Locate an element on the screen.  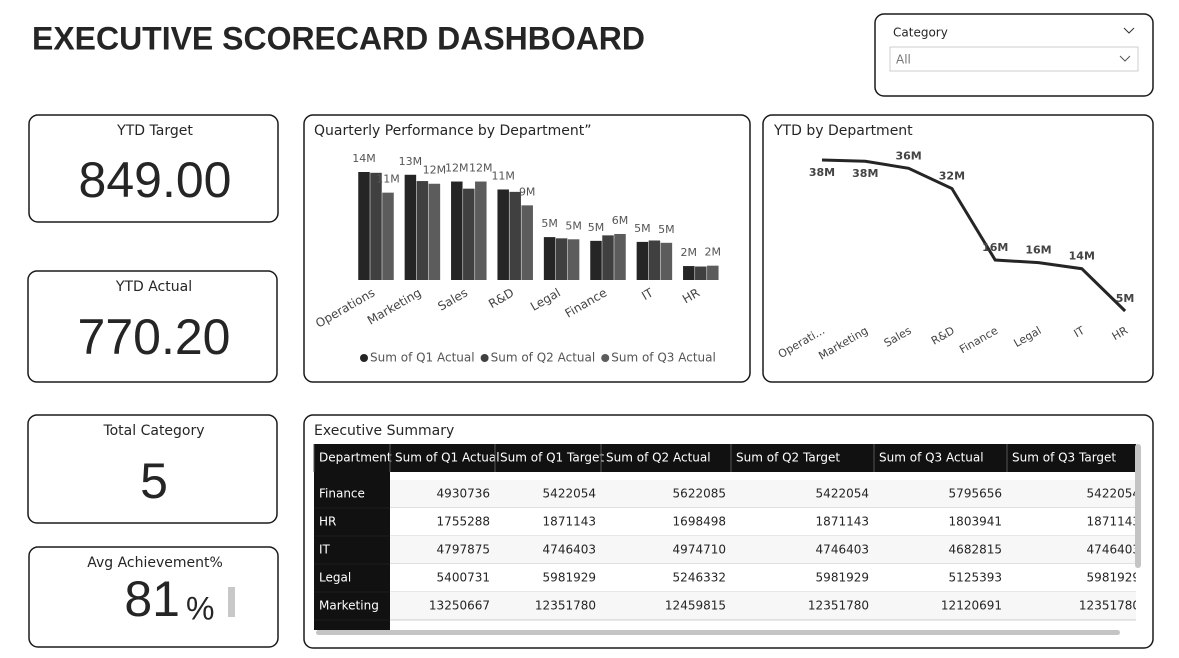
legend-label: Sum of Q3 Actual is located at coordinates (663, 358).